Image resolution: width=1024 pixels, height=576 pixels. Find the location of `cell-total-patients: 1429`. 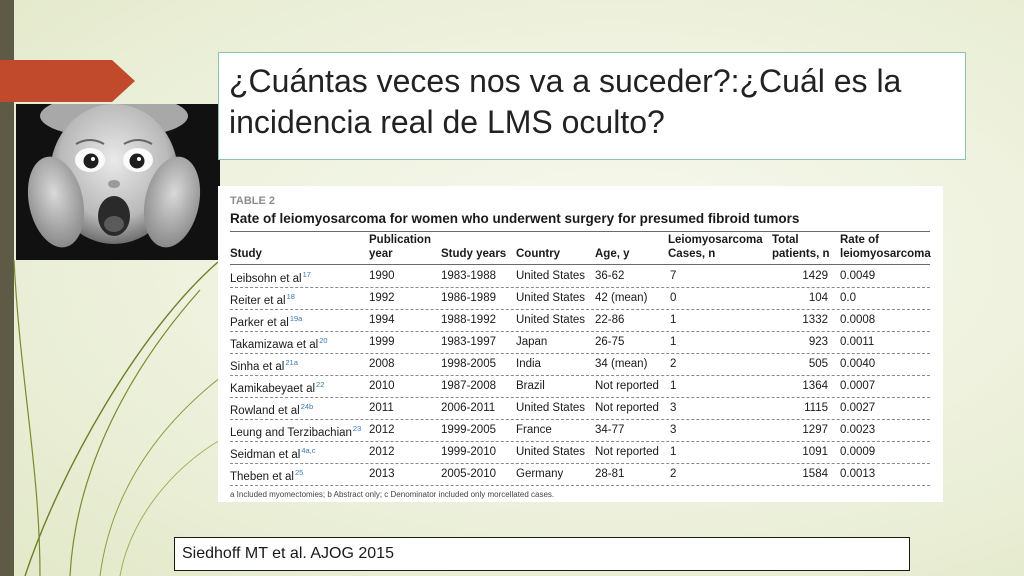

cell-total-patients: 1429 is located at coordinates (815, 276).